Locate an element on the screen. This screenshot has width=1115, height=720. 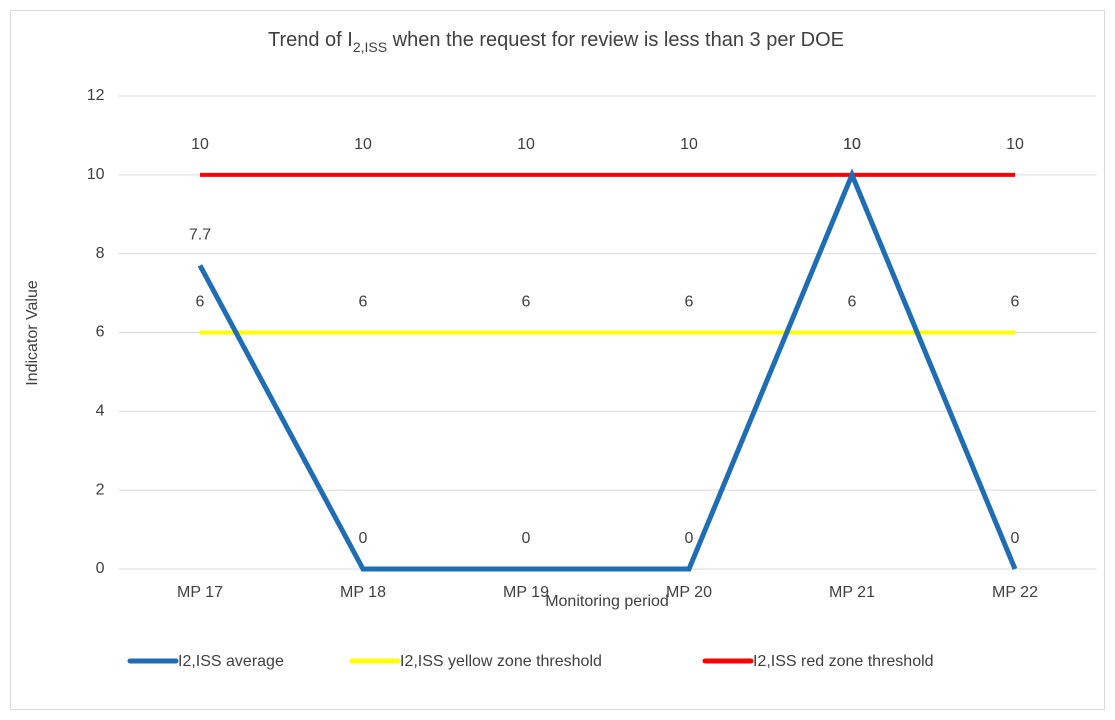
legend-label: I2,ISS yellow zone threshold is located at coordinates (501, 661).